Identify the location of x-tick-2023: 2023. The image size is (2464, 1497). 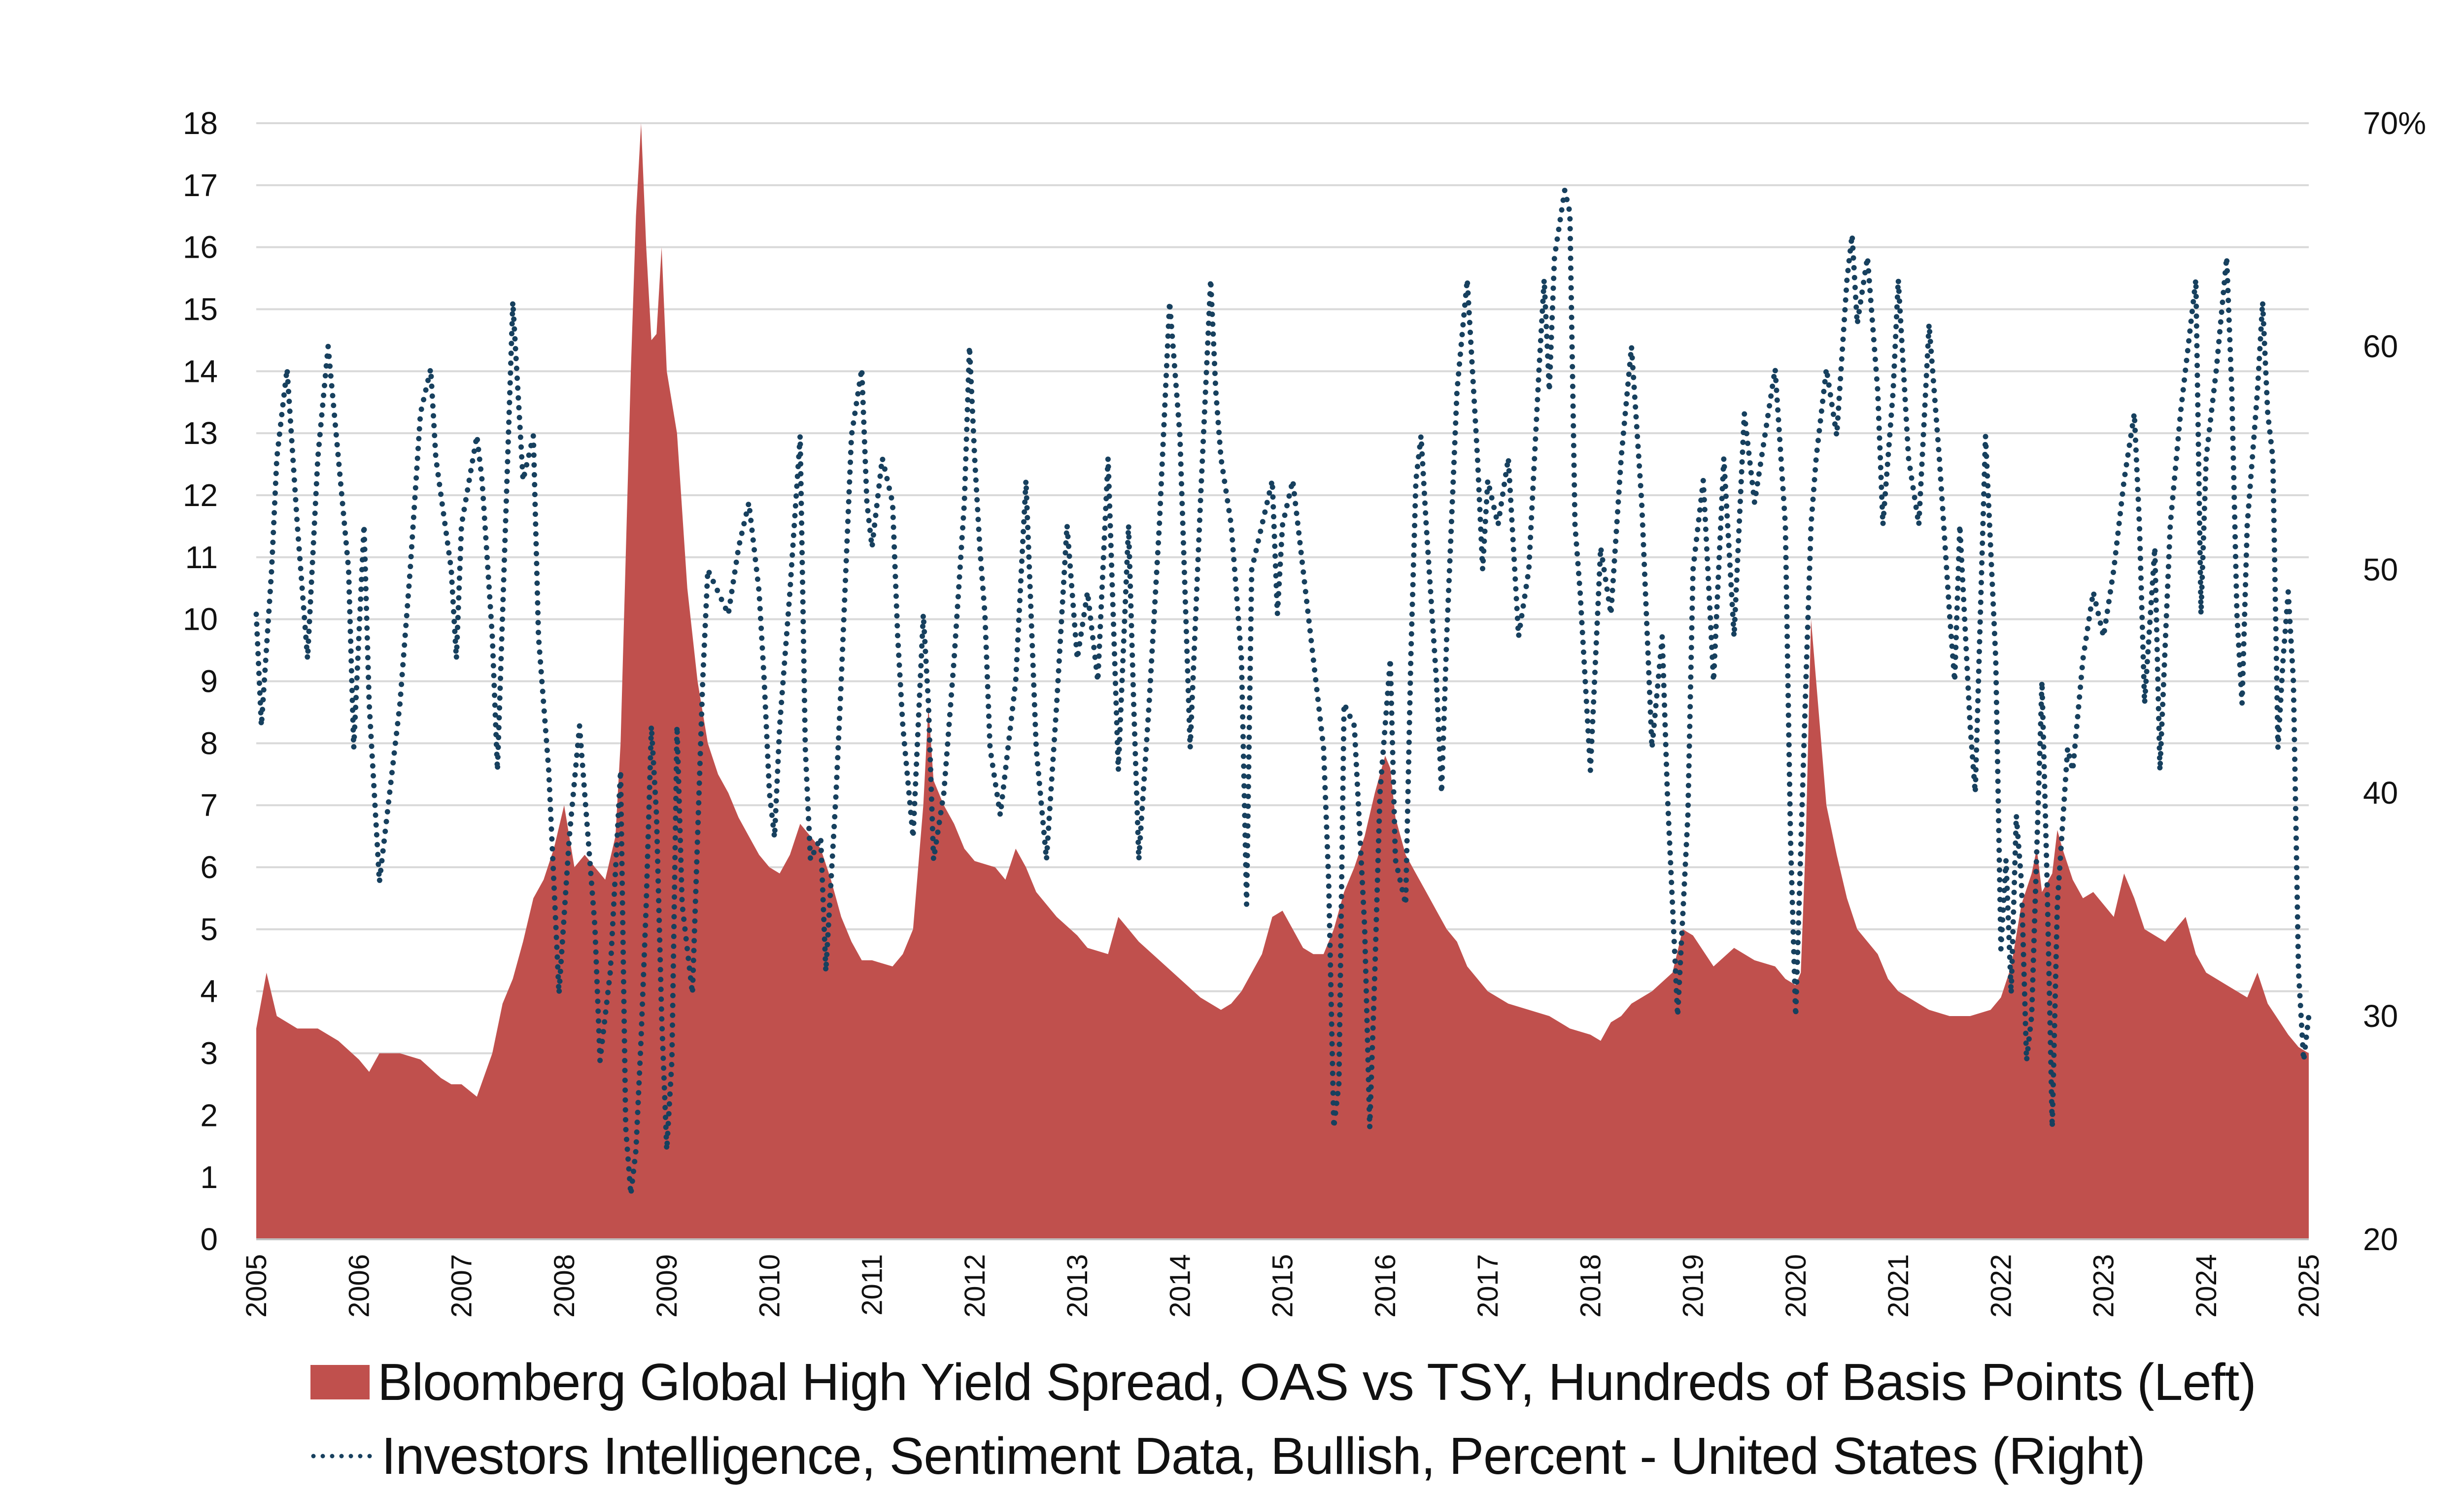
(2104, 1286).